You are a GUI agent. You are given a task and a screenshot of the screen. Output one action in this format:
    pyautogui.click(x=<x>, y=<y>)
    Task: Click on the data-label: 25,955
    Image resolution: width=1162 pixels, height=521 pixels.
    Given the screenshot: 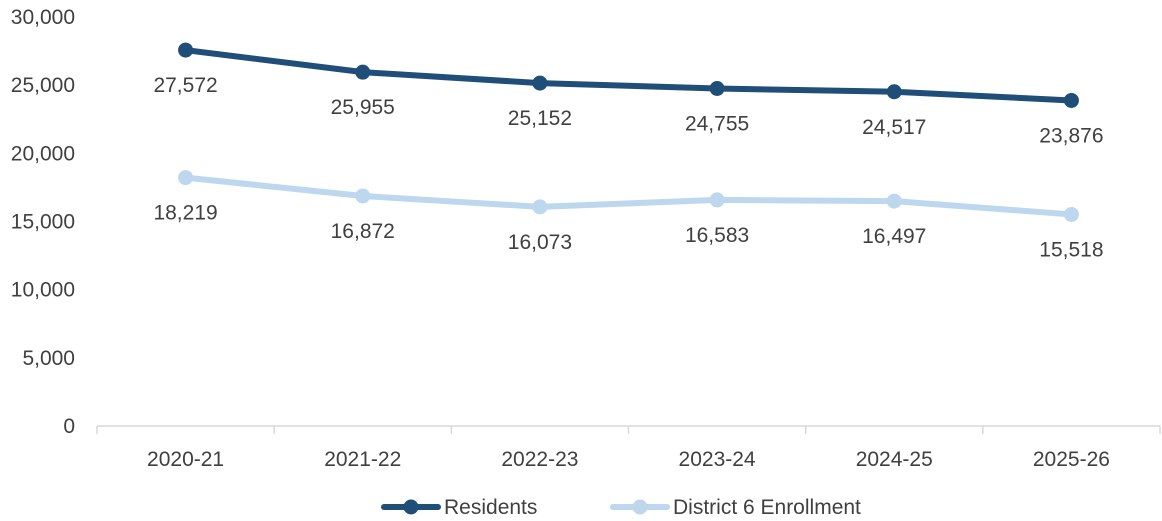 What is the action you would take?
    pyautogui.click(x=363, y=107)
    